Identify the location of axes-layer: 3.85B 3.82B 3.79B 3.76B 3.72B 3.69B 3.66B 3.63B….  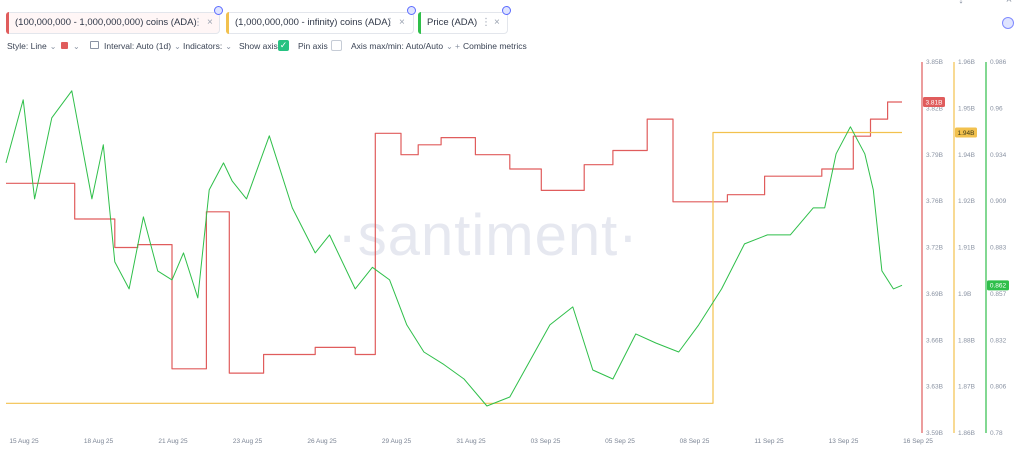
(965, 248).